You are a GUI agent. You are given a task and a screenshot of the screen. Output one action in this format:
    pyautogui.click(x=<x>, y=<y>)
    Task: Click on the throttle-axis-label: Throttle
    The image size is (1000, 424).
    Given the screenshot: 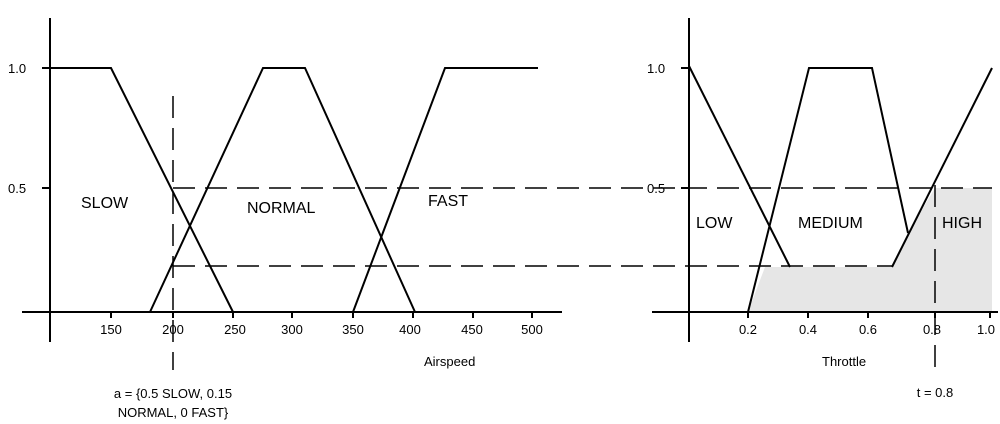 What is the action you would take?
    pyautogui.click(x=844, y=361)
    